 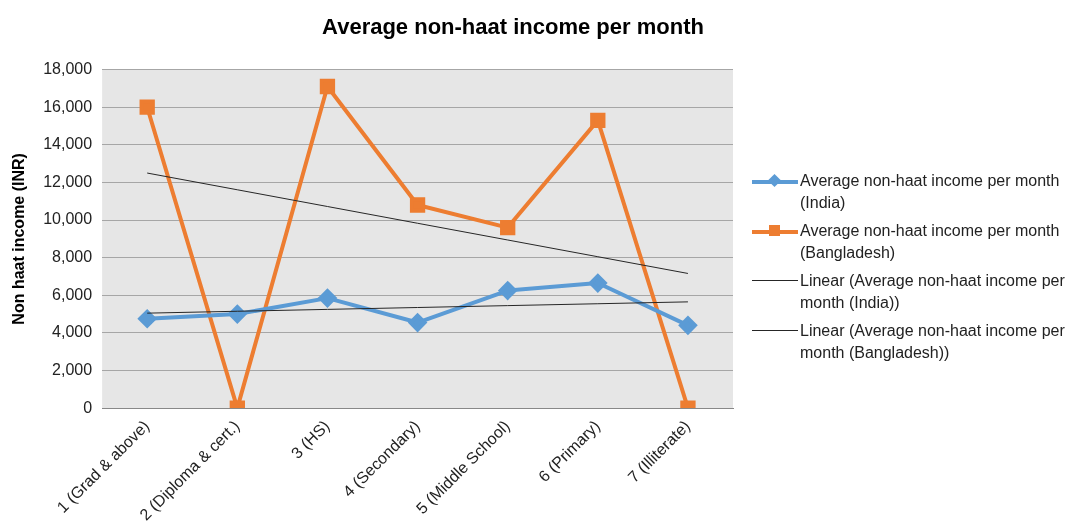 What do you see at coordinates (513, 27) in the screenshot?
I see `chart-title: Average non-haat income per month` at bounding box center [513, 27].